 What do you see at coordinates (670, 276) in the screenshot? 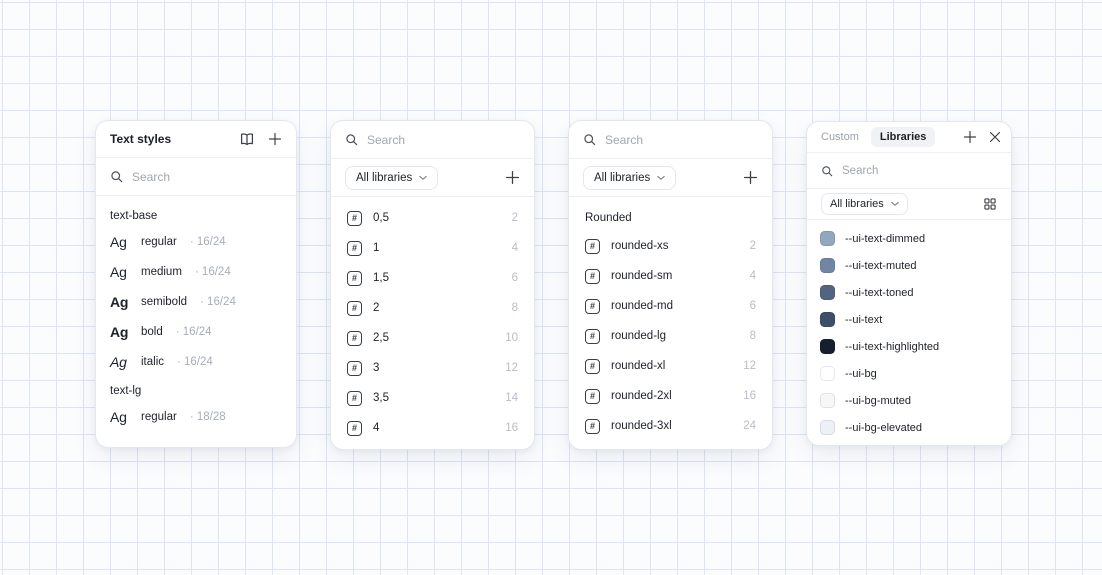
I see `variable-row: # rounded-sm 4` at bounding box center [670, 276].